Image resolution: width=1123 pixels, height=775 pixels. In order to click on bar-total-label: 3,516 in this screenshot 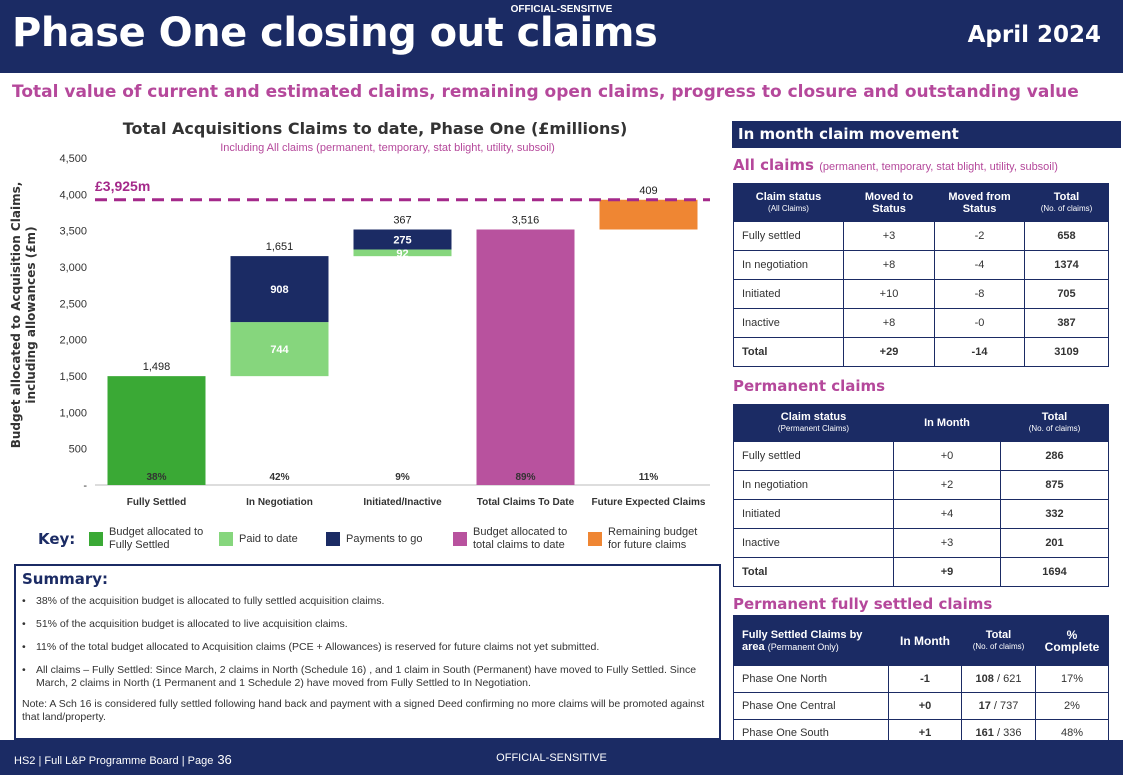, I will do `click(526, 221)`.